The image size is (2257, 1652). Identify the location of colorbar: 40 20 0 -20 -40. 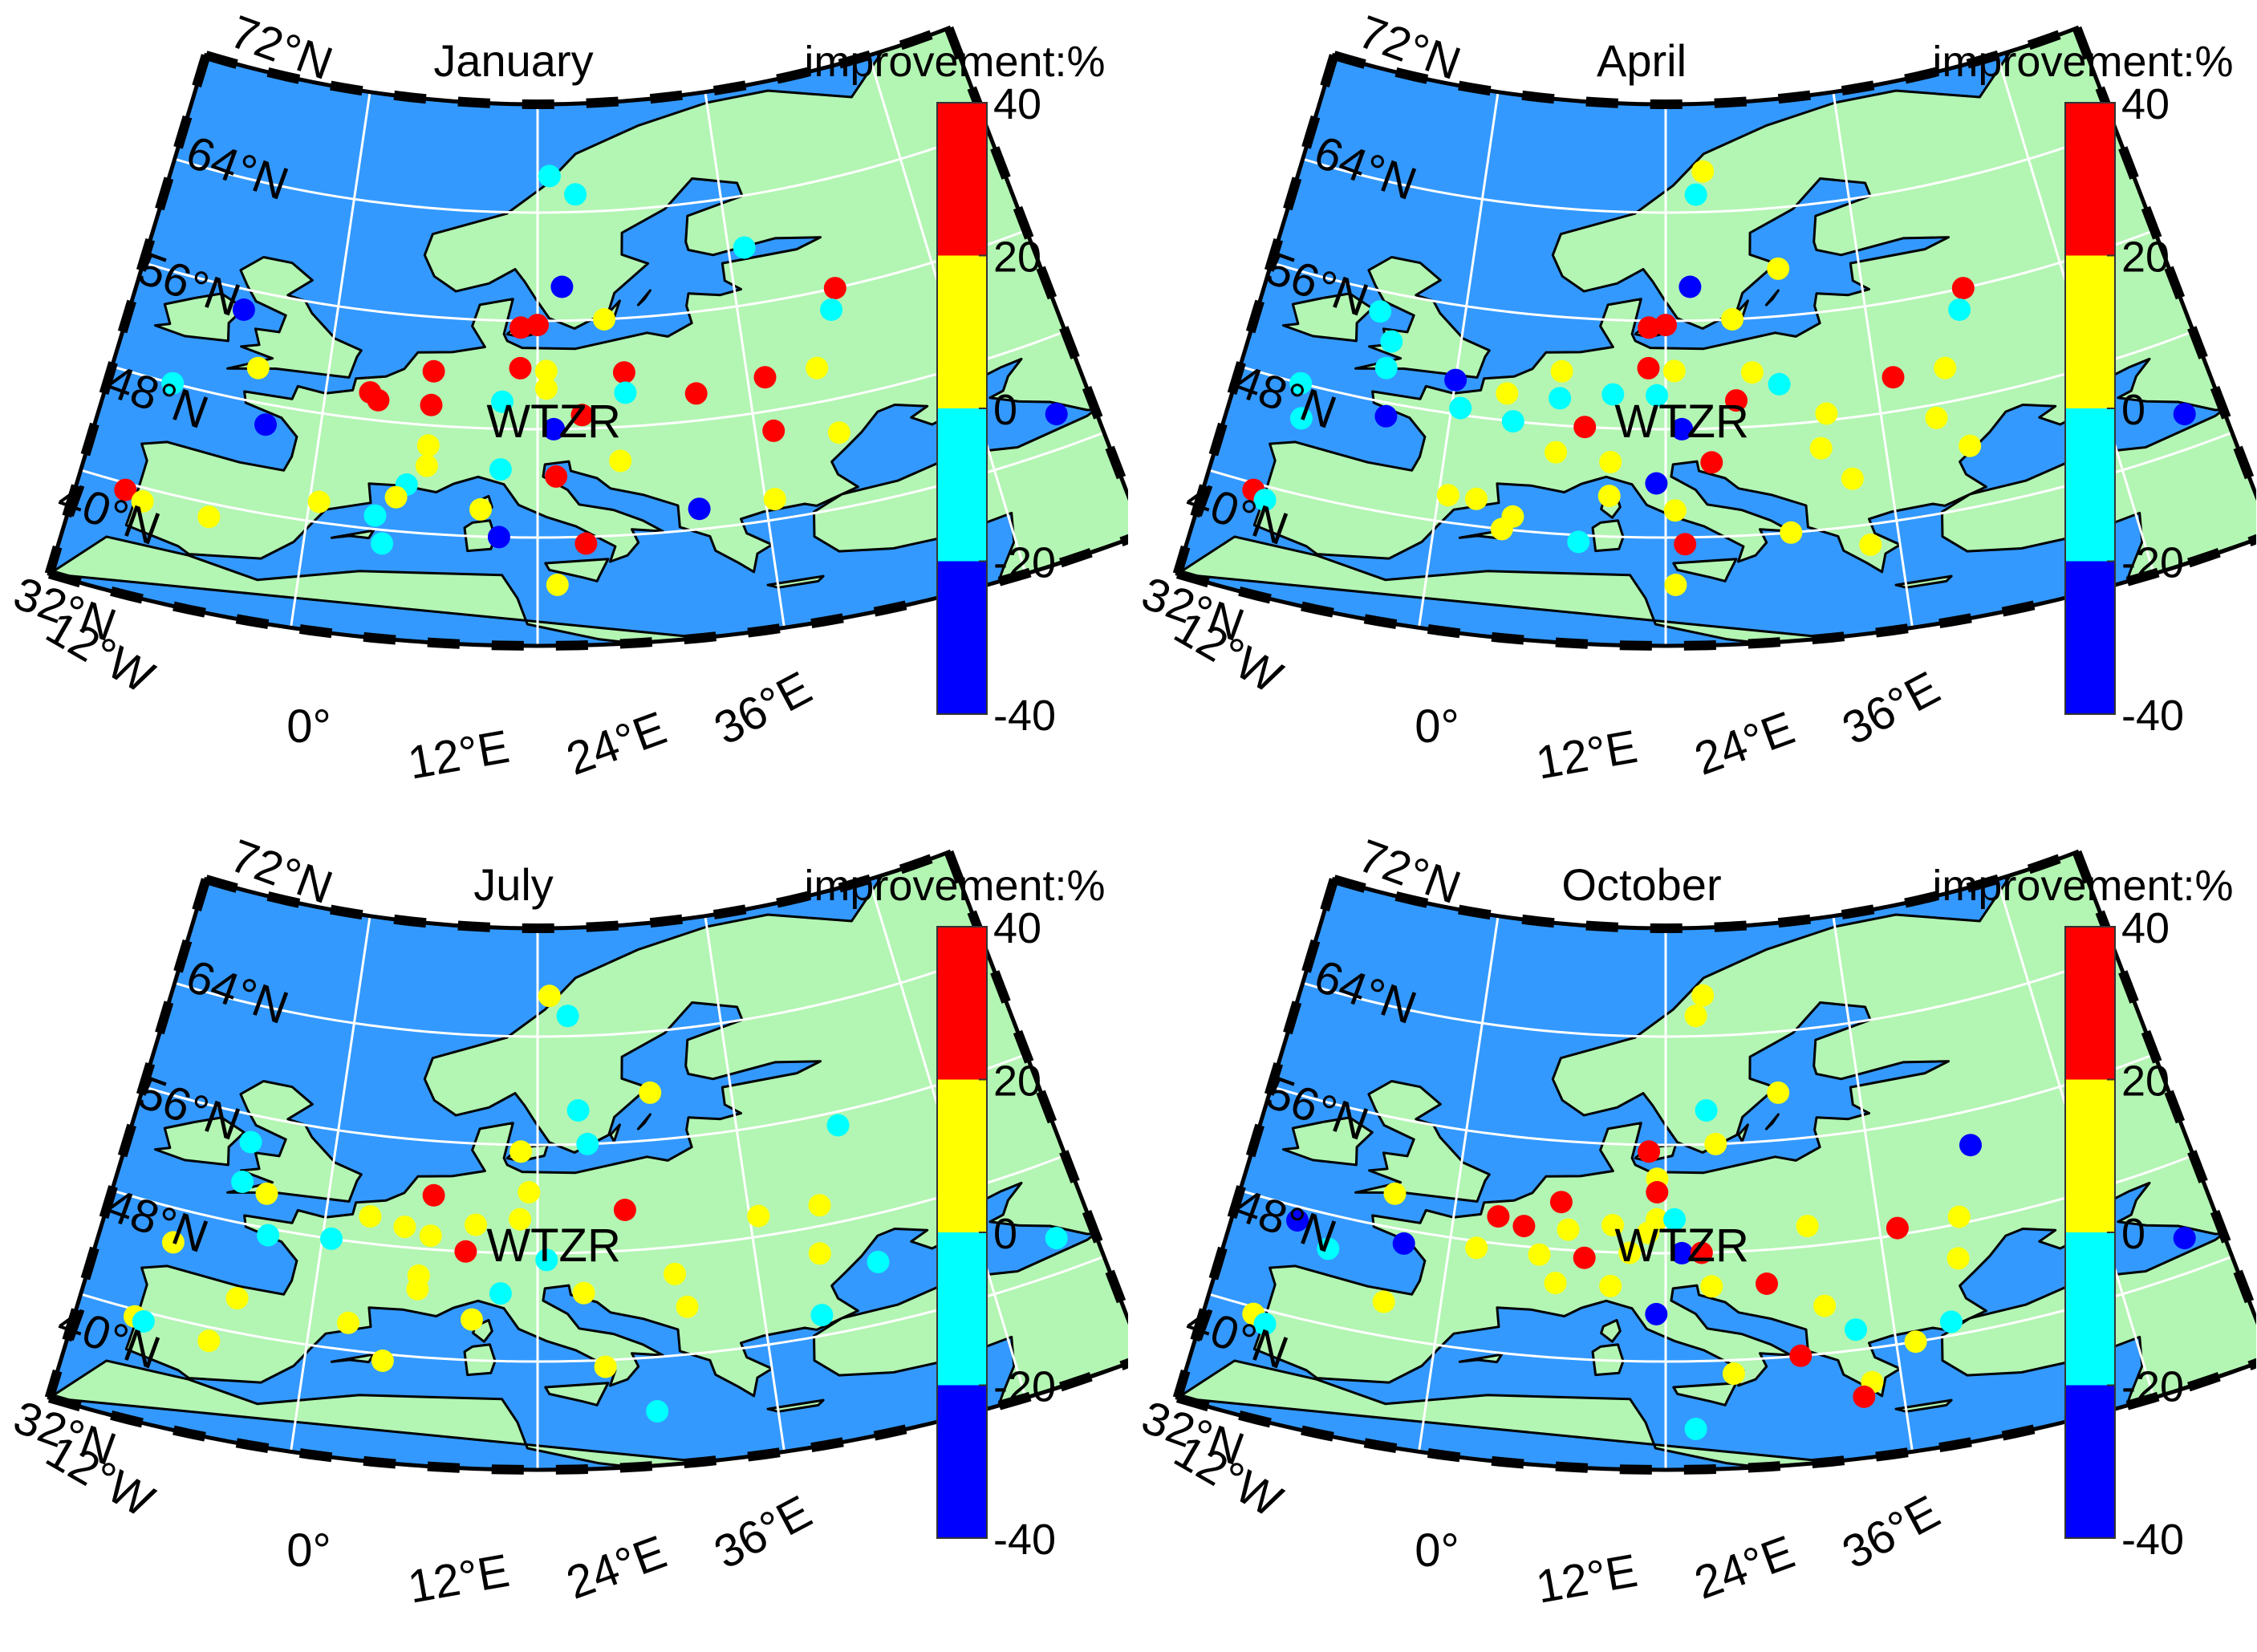
(996, 410).